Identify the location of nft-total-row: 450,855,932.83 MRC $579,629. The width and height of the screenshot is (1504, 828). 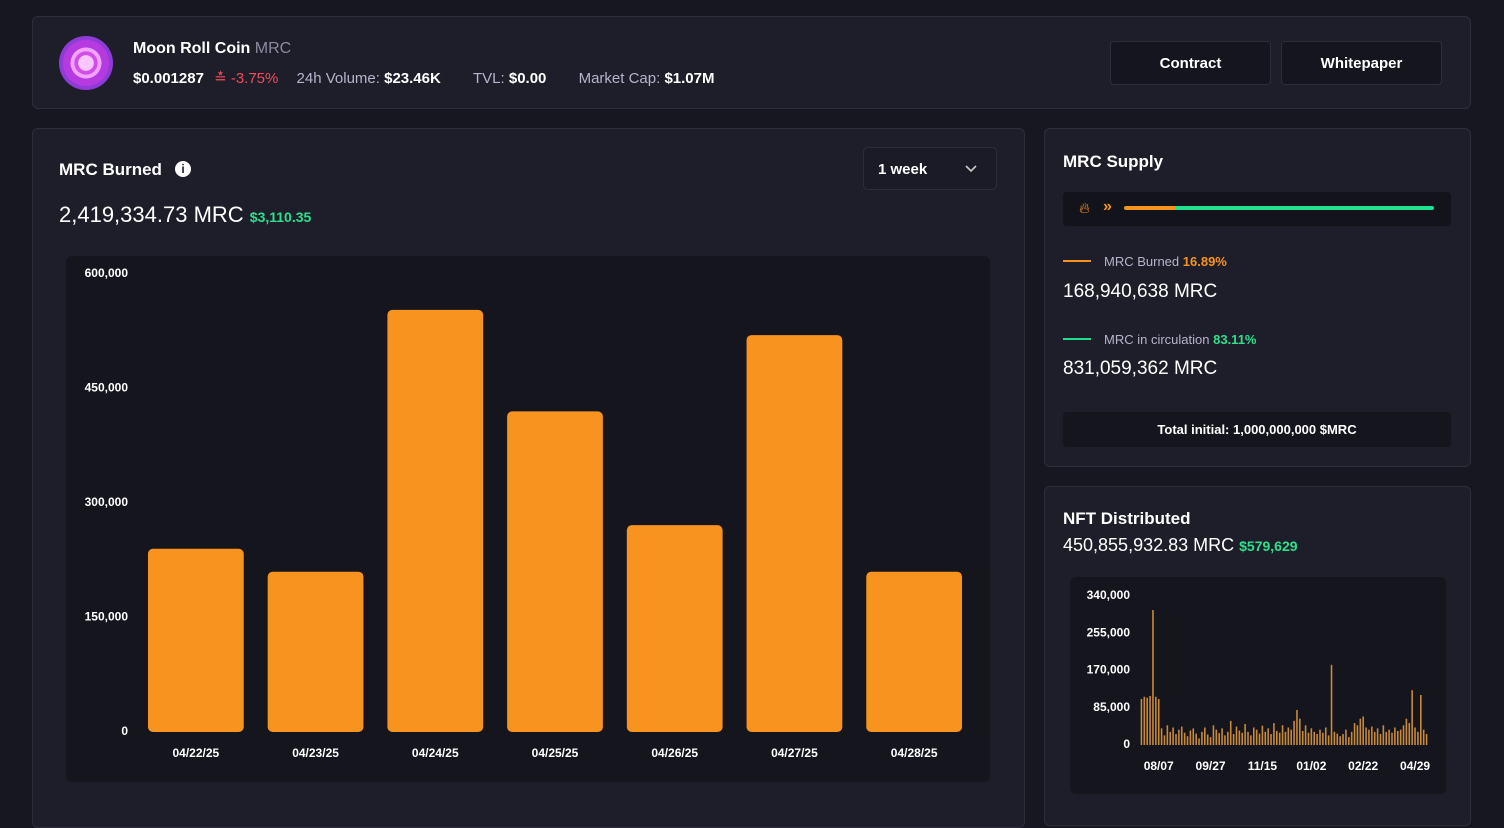
(1180, 545).